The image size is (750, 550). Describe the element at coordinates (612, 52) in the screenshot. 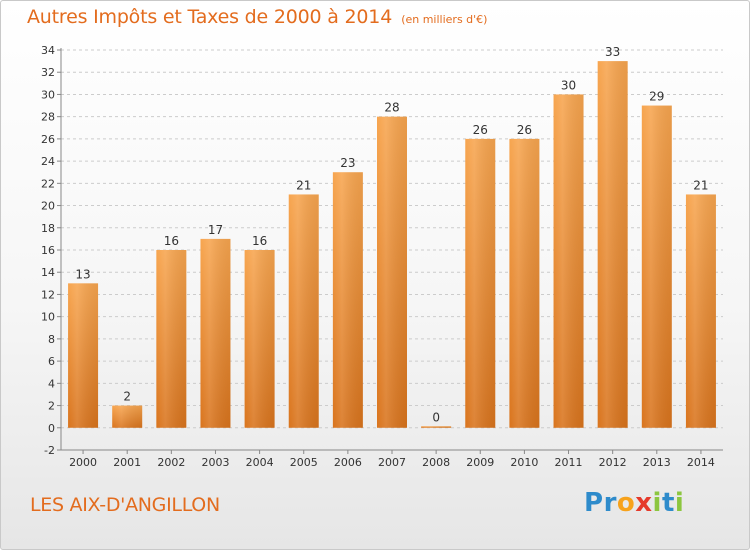

I see `data-label: 33` at that location.